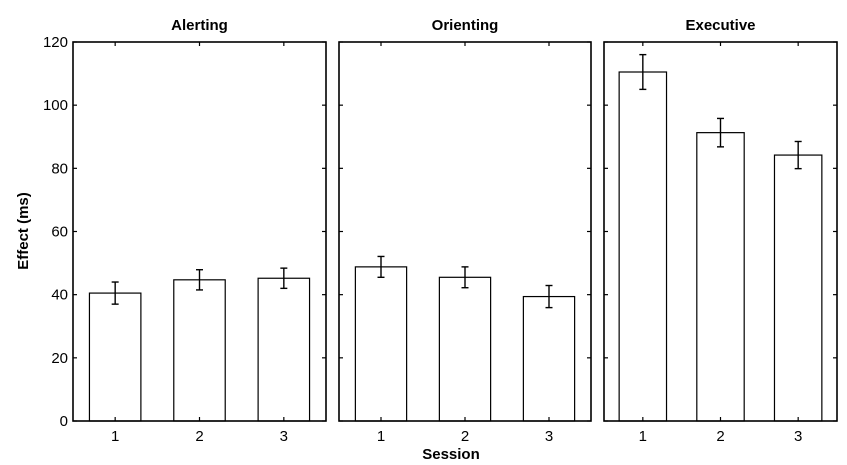 The width and height of the screenshot is (847, 465). What do you see at coordinates (55, 105) in the screenshot?
I see `y-tick-label: 100` at bounding box center [55, 105].